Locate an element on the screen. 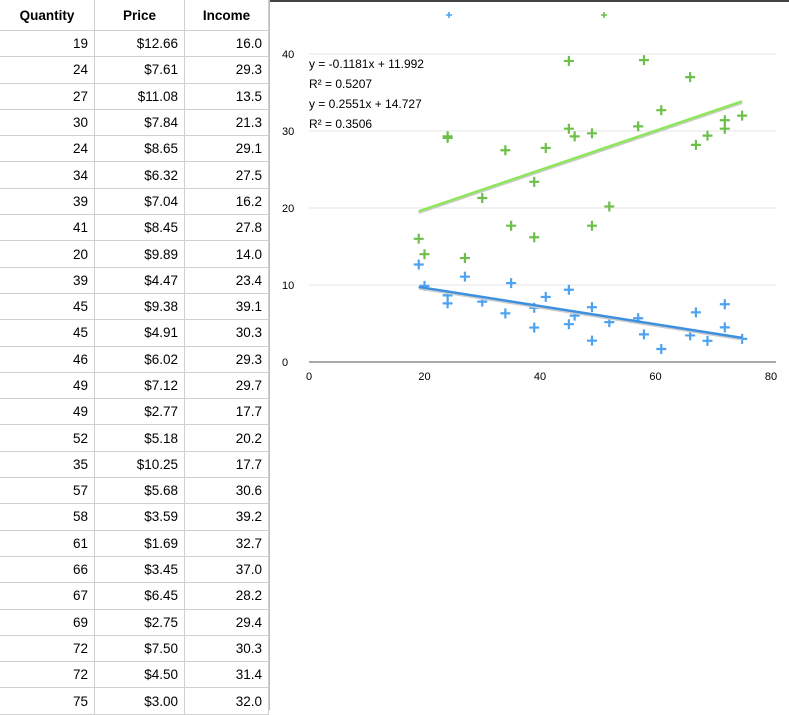  cell-income: 14.0 is located at coordinates (226, 254).